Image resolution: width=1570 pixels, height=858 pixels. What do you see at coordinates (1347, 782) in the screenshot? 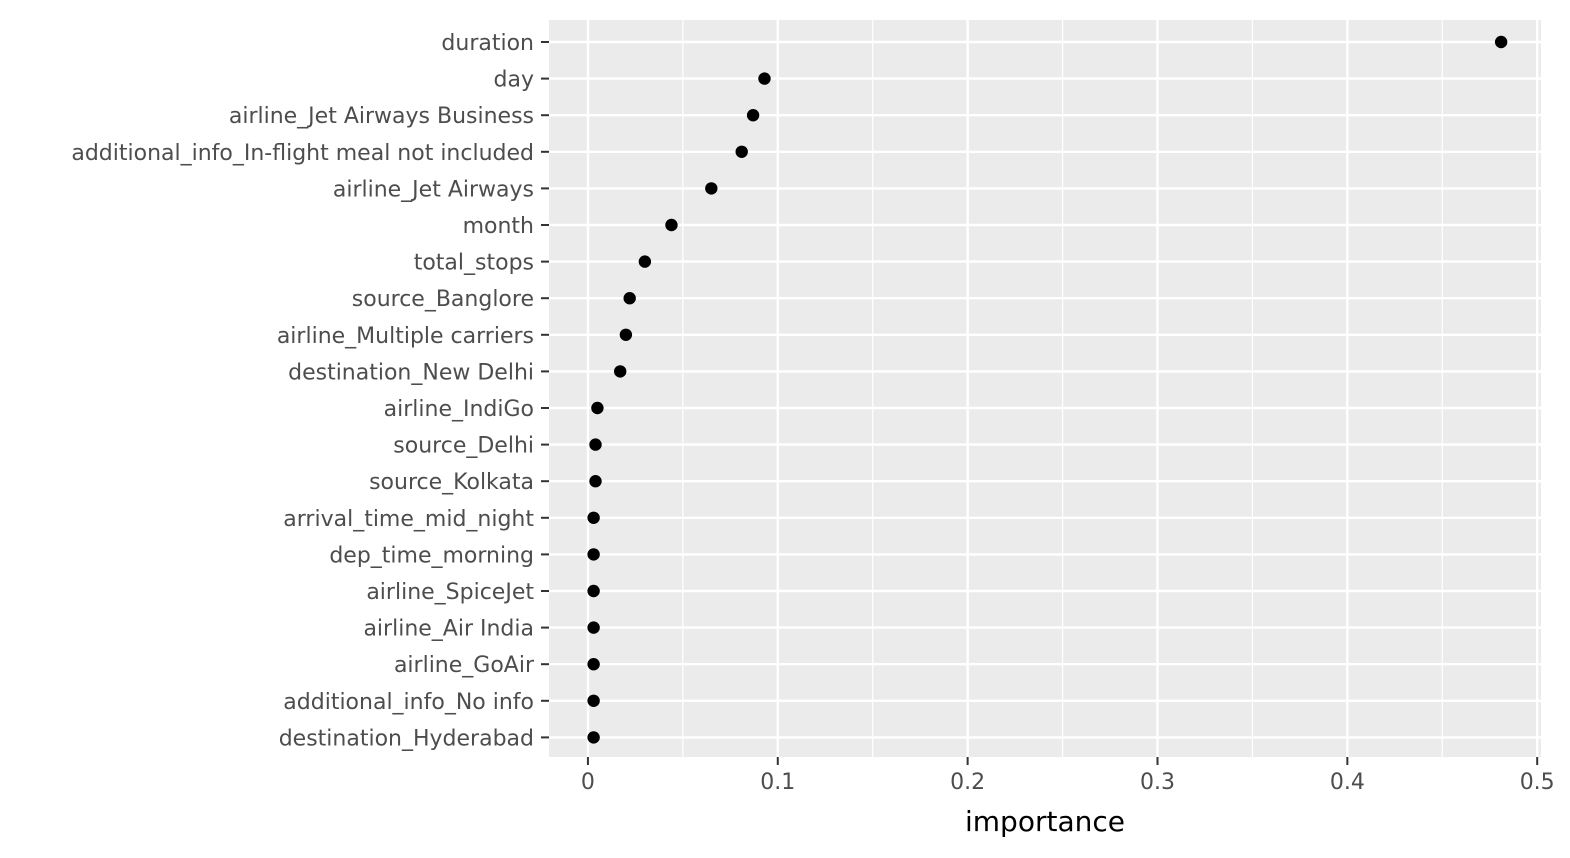
I see `x-tick-label: 0.4` at bounding box center [1347, 782].